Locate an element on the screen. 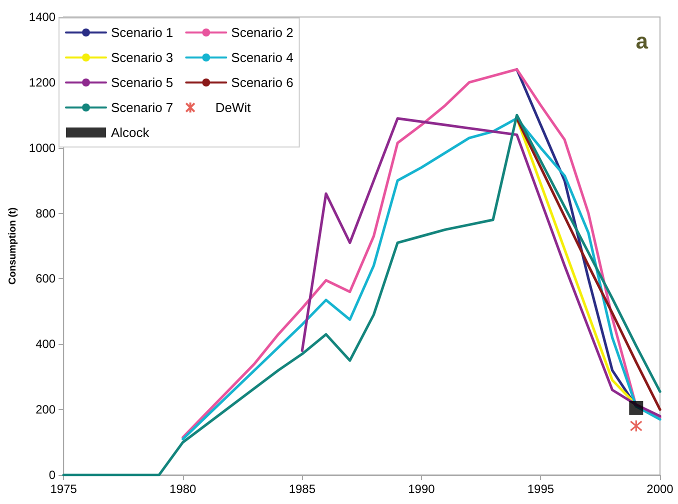  legend-label: Scenario 2 is located at coordinates (262, 32).